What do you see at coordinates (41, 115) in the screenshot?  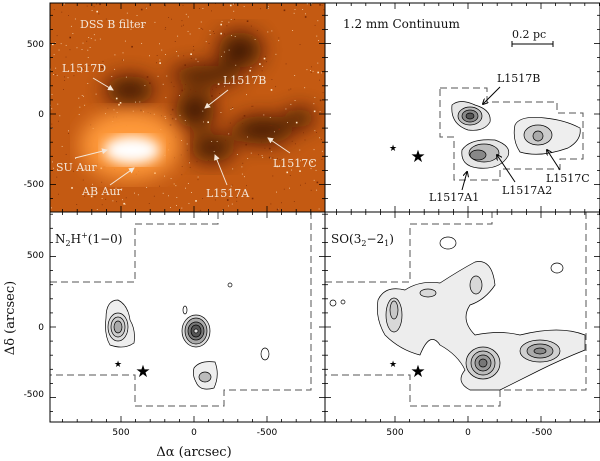 I see `y-tick-label: 0` at bounding box center [41, 115].